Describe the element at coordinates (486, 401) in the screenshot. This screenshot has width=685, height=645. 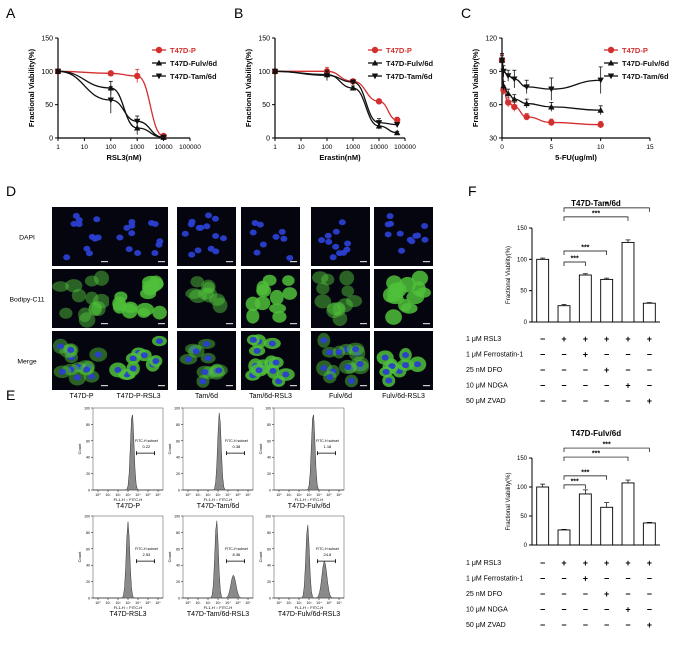
I see `treatment-label: 50 μM ZVAD` at that location.